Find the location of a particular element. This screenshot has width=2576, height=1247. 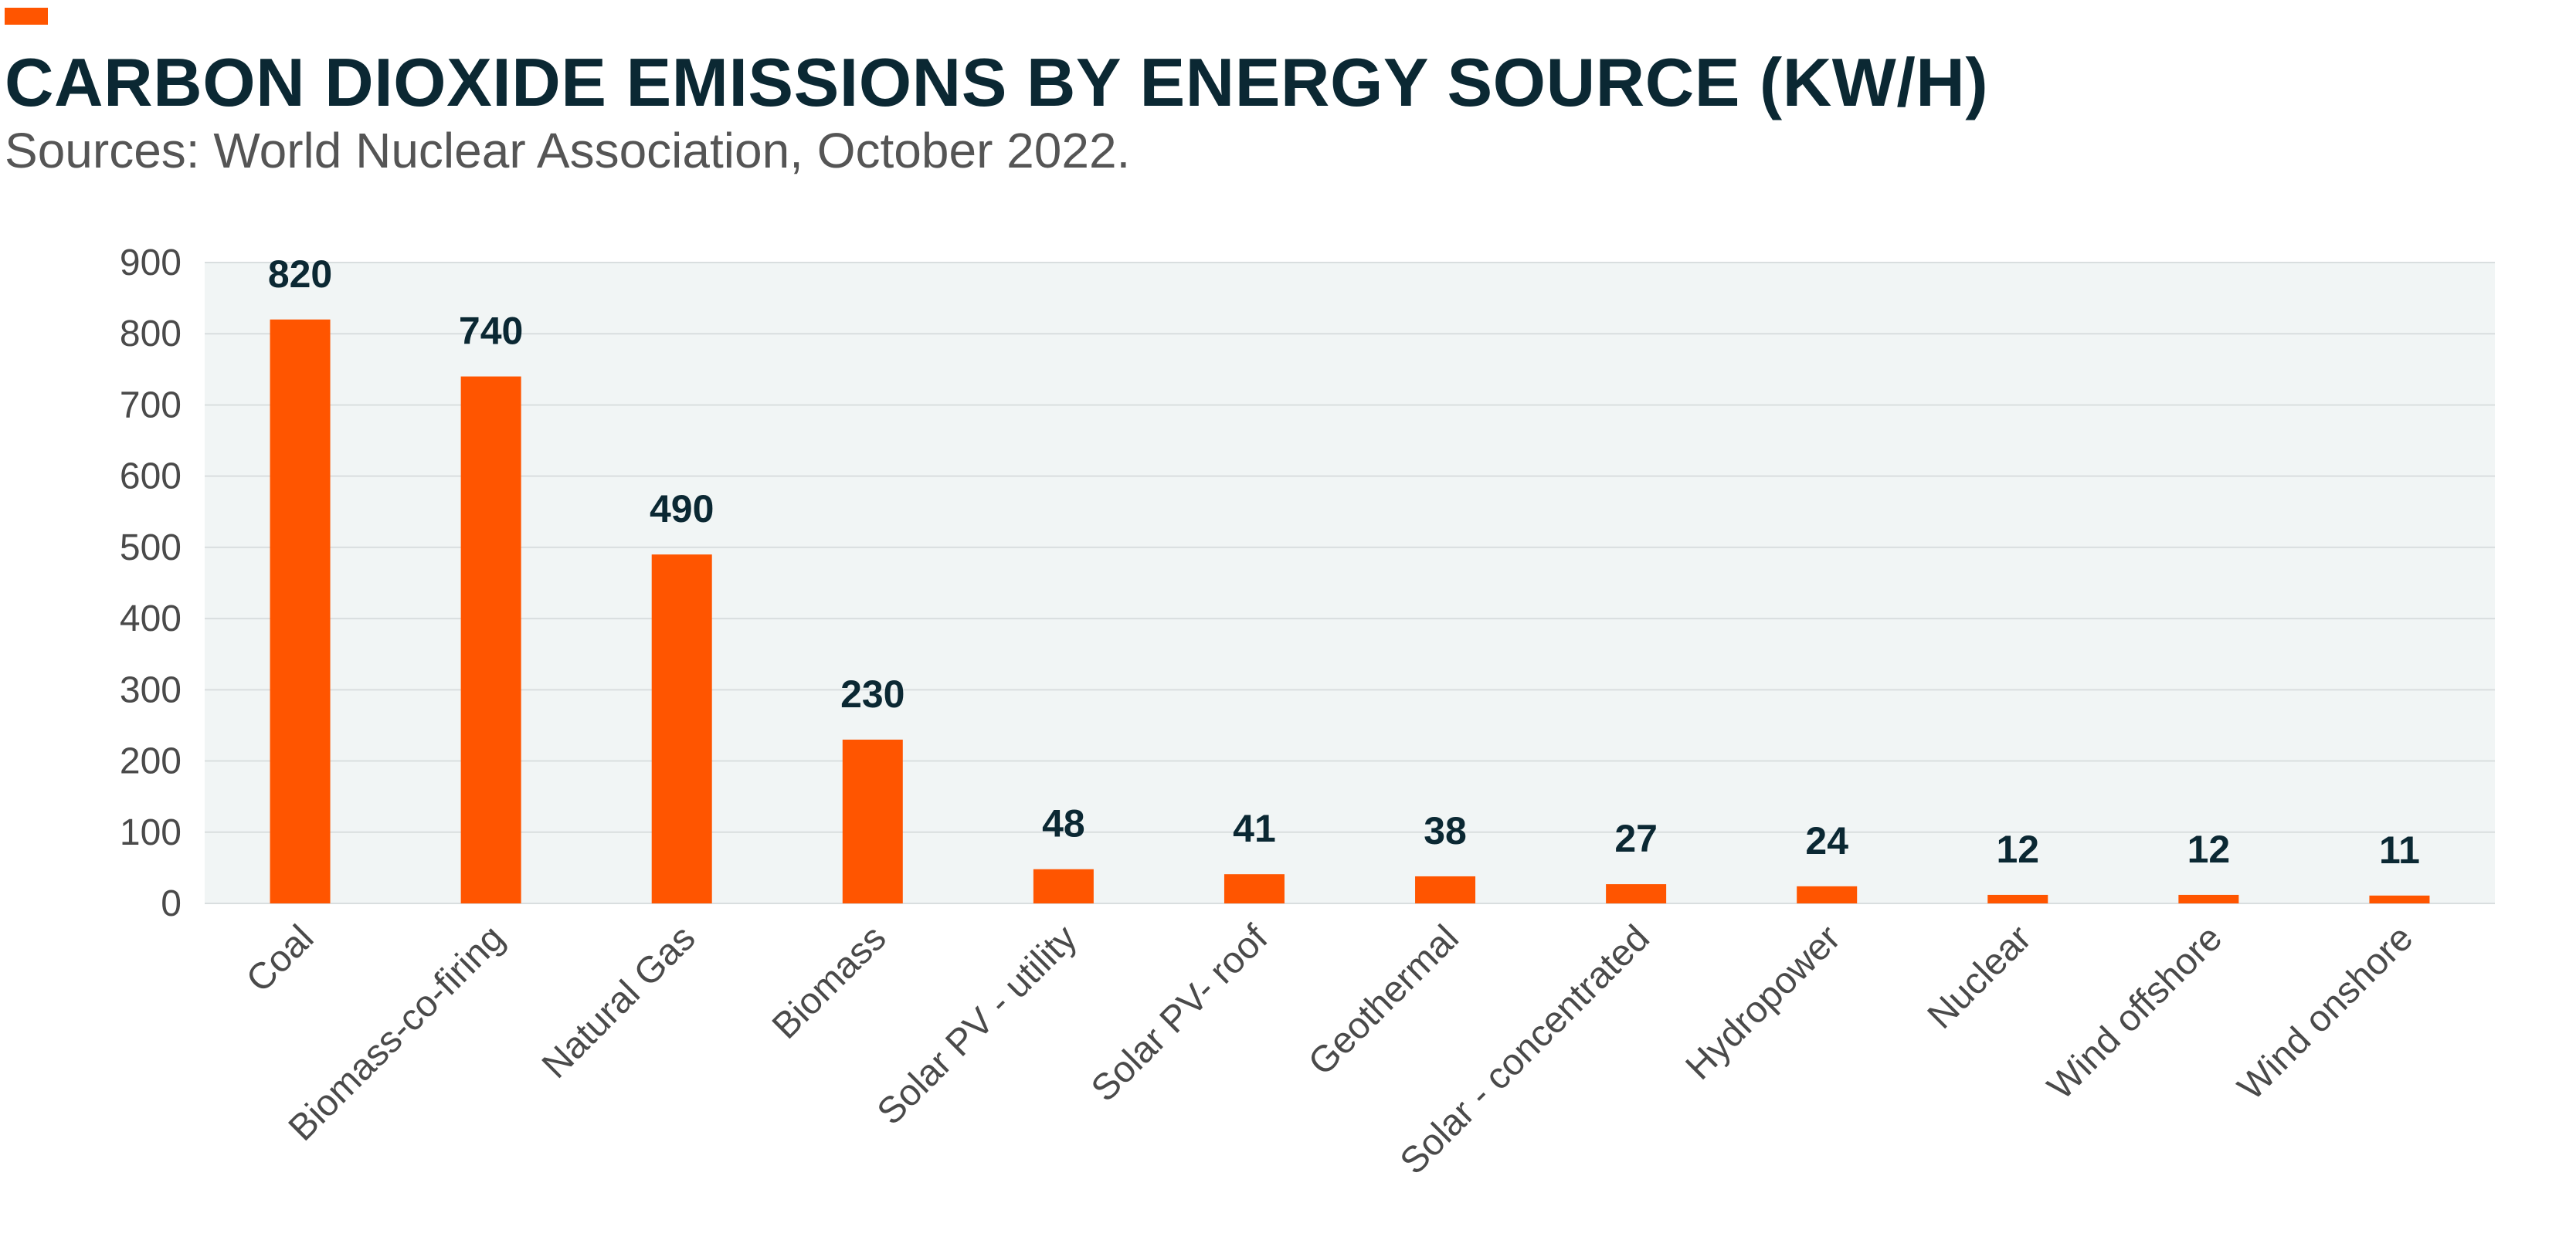

y-tick-label: 400 is located at coordinates (151, 618).